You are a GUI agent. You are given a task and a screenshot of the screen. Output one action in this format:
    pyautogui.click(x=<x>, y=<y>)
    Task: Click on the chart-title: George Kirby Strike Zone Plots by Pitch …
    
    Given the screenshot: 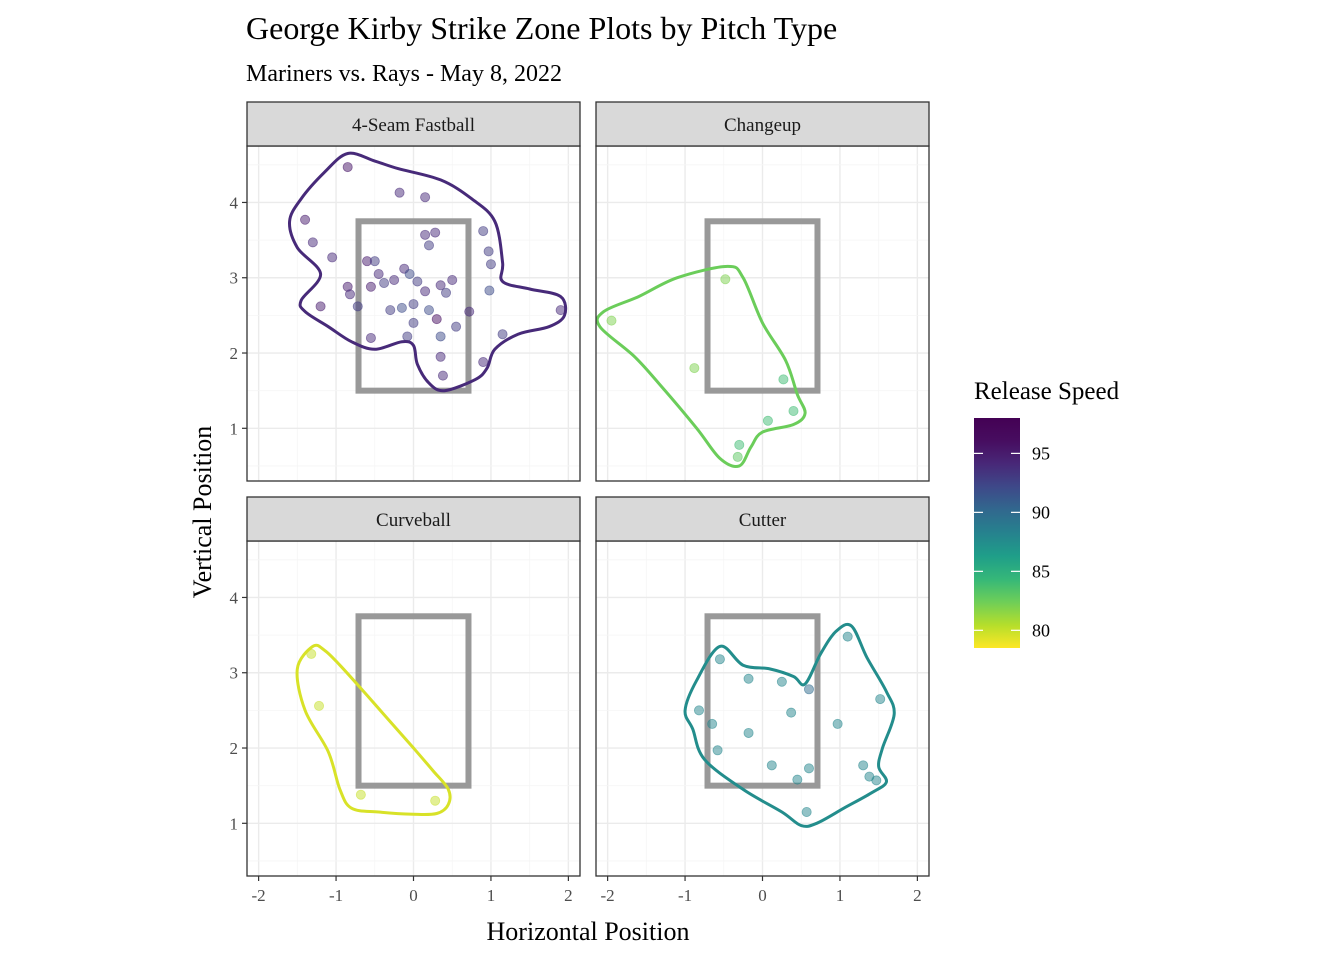 What is the action you would take?
    pyautogui.click(x=541, y=28)
    